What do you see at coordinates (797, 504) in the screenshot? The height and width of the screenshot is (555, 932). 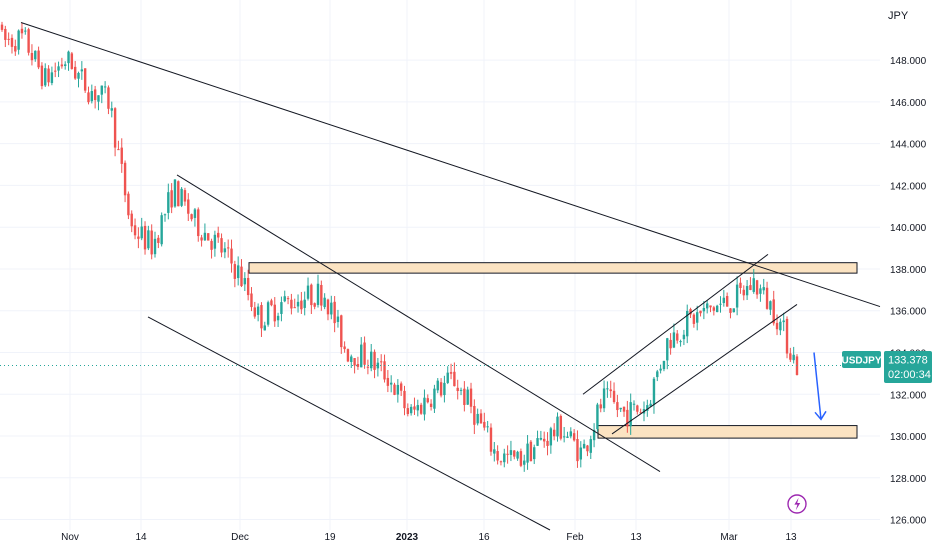 I see `lightning-icon` at bounding box center [797, 504].